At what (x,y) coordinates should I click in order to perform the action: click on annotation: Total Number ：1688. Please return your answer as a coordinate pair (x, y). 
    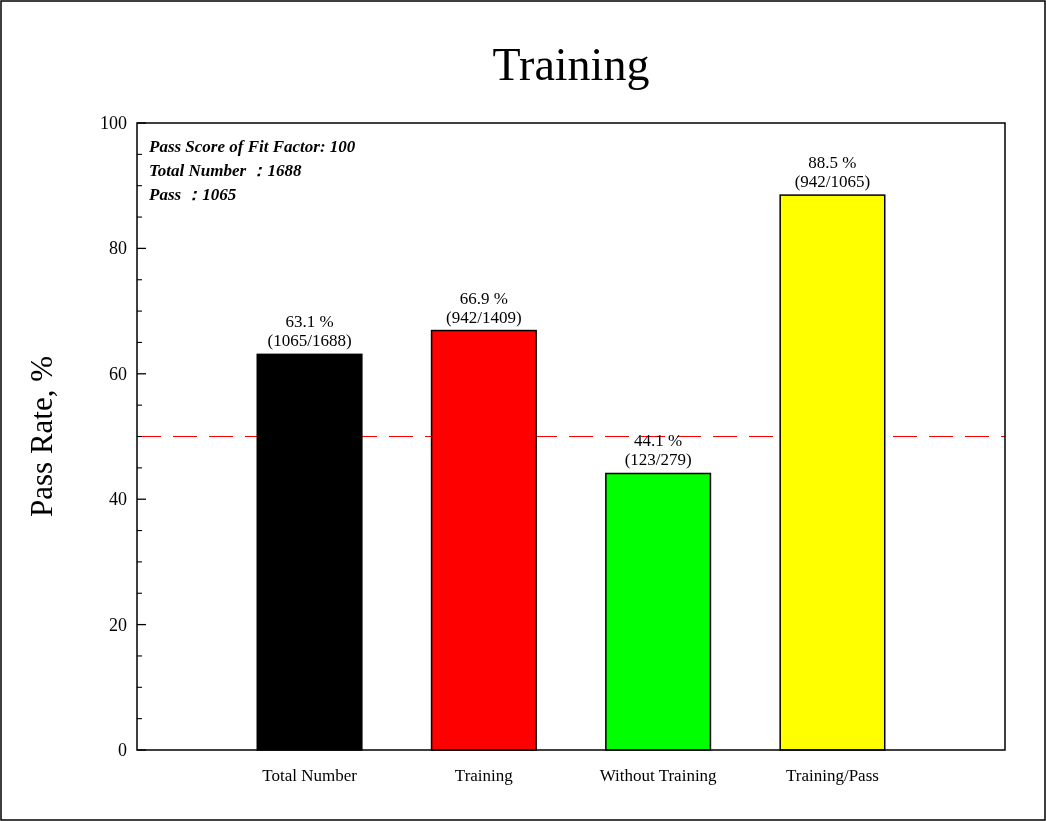
    Looking at the image, I should click on (225, 170).